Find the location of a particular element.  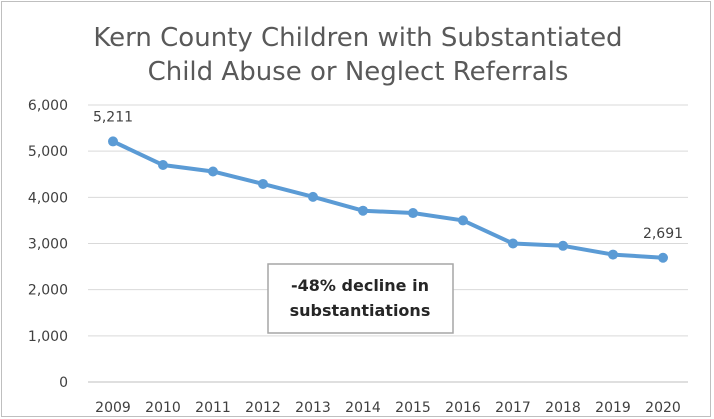

annotation-box: -48% decline in substantiations is located at coordinates (360, 298).